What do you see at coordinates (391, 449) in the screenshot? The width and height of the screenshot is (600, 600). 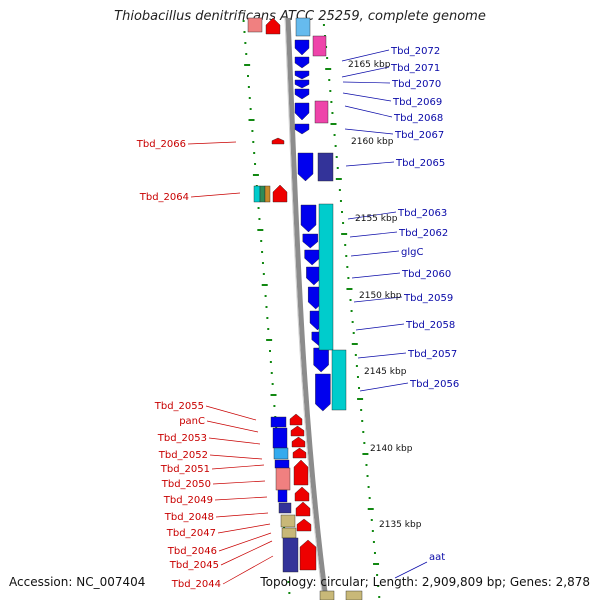 I see `scale-label-2140: 2140 kbp` at bounding box center [391, 449].